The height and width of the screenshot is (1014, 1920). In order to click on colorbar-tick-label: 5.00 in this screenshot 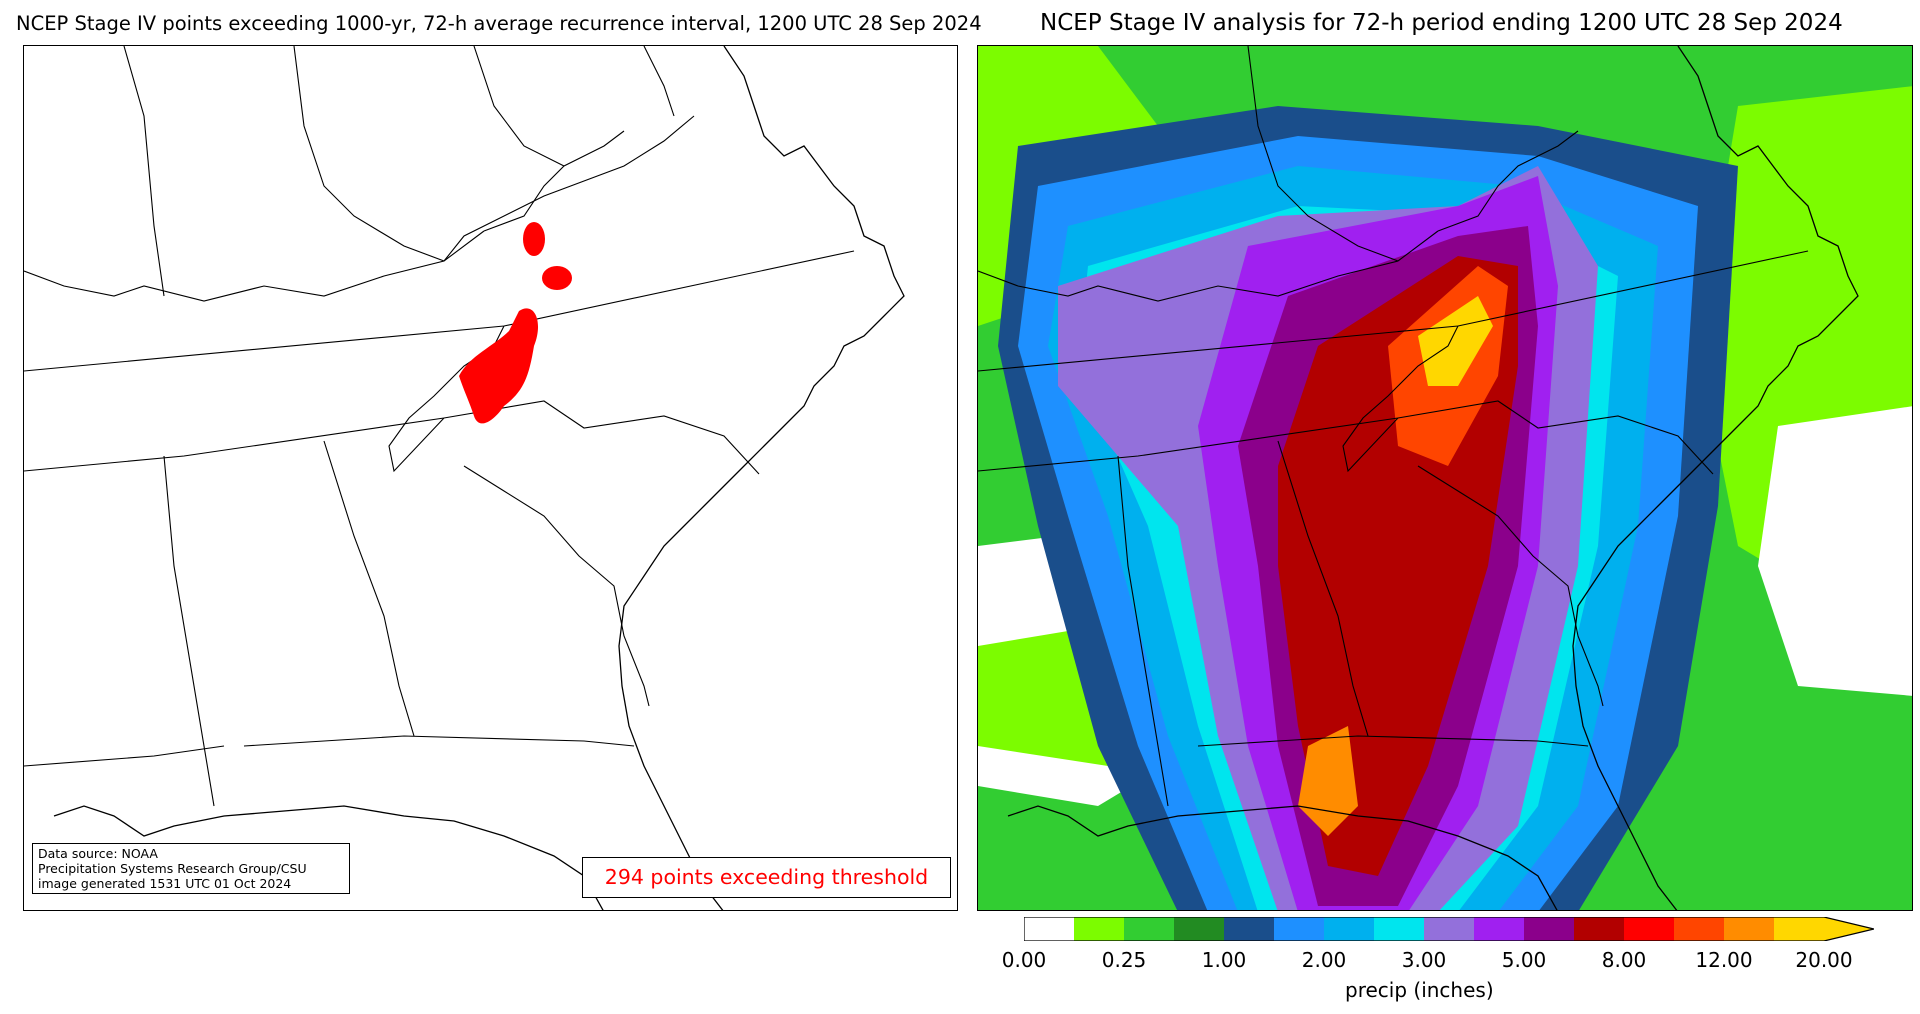, I will do `click(1524, 960)`.